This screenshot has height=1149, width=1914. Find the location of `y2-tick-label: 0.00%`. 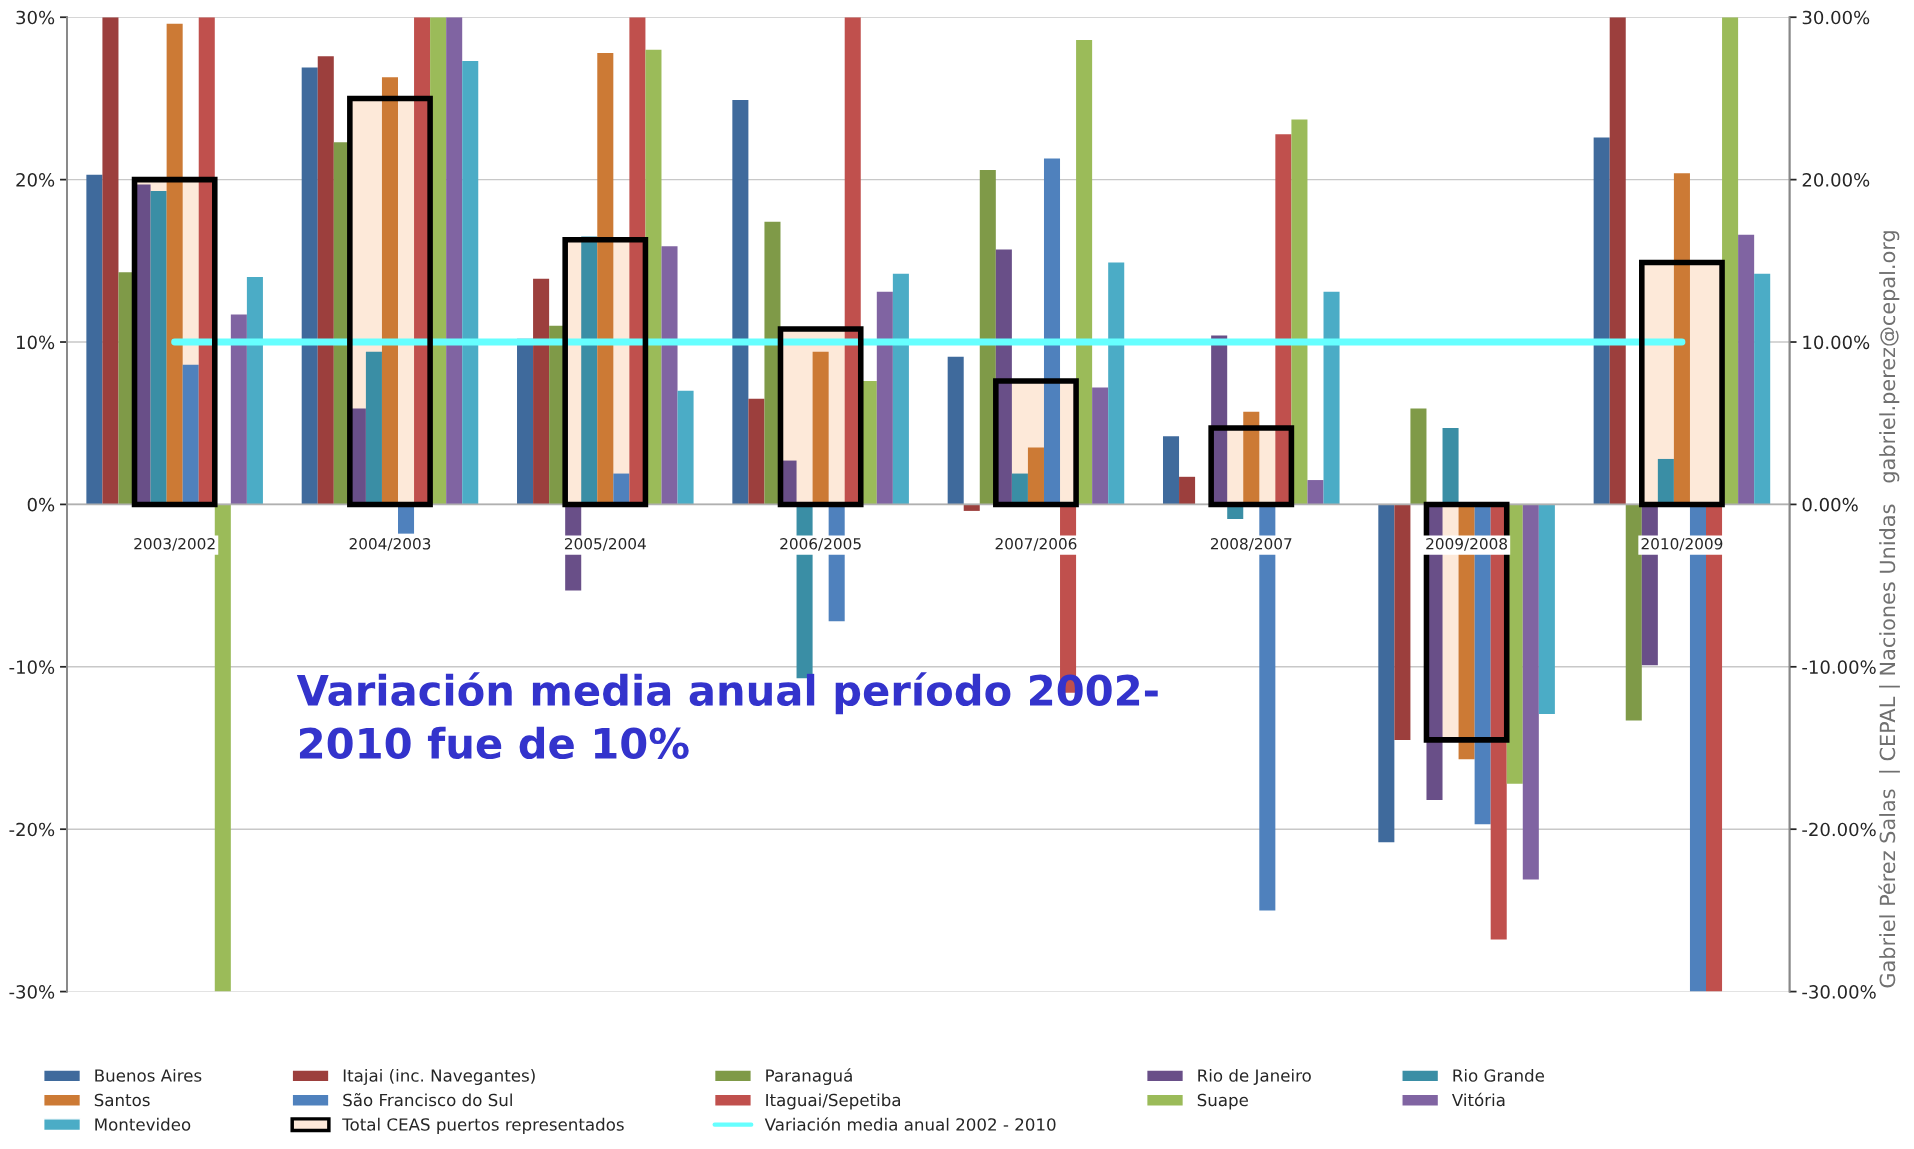

y2-tick-label: 0.00% is located at coordinates (1830, 504).